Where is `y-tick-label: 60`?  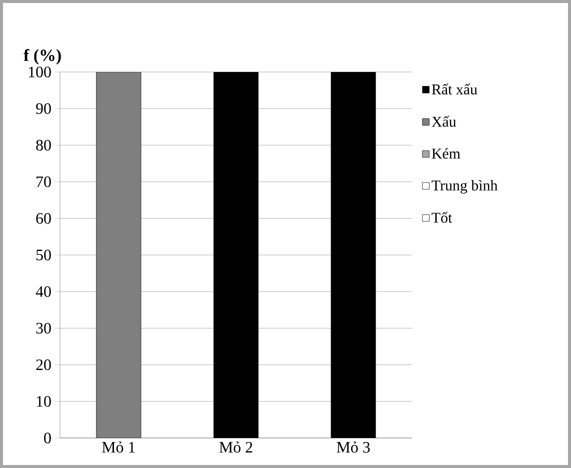 y-tick-label: 60 is located at coordinates (43, 218).